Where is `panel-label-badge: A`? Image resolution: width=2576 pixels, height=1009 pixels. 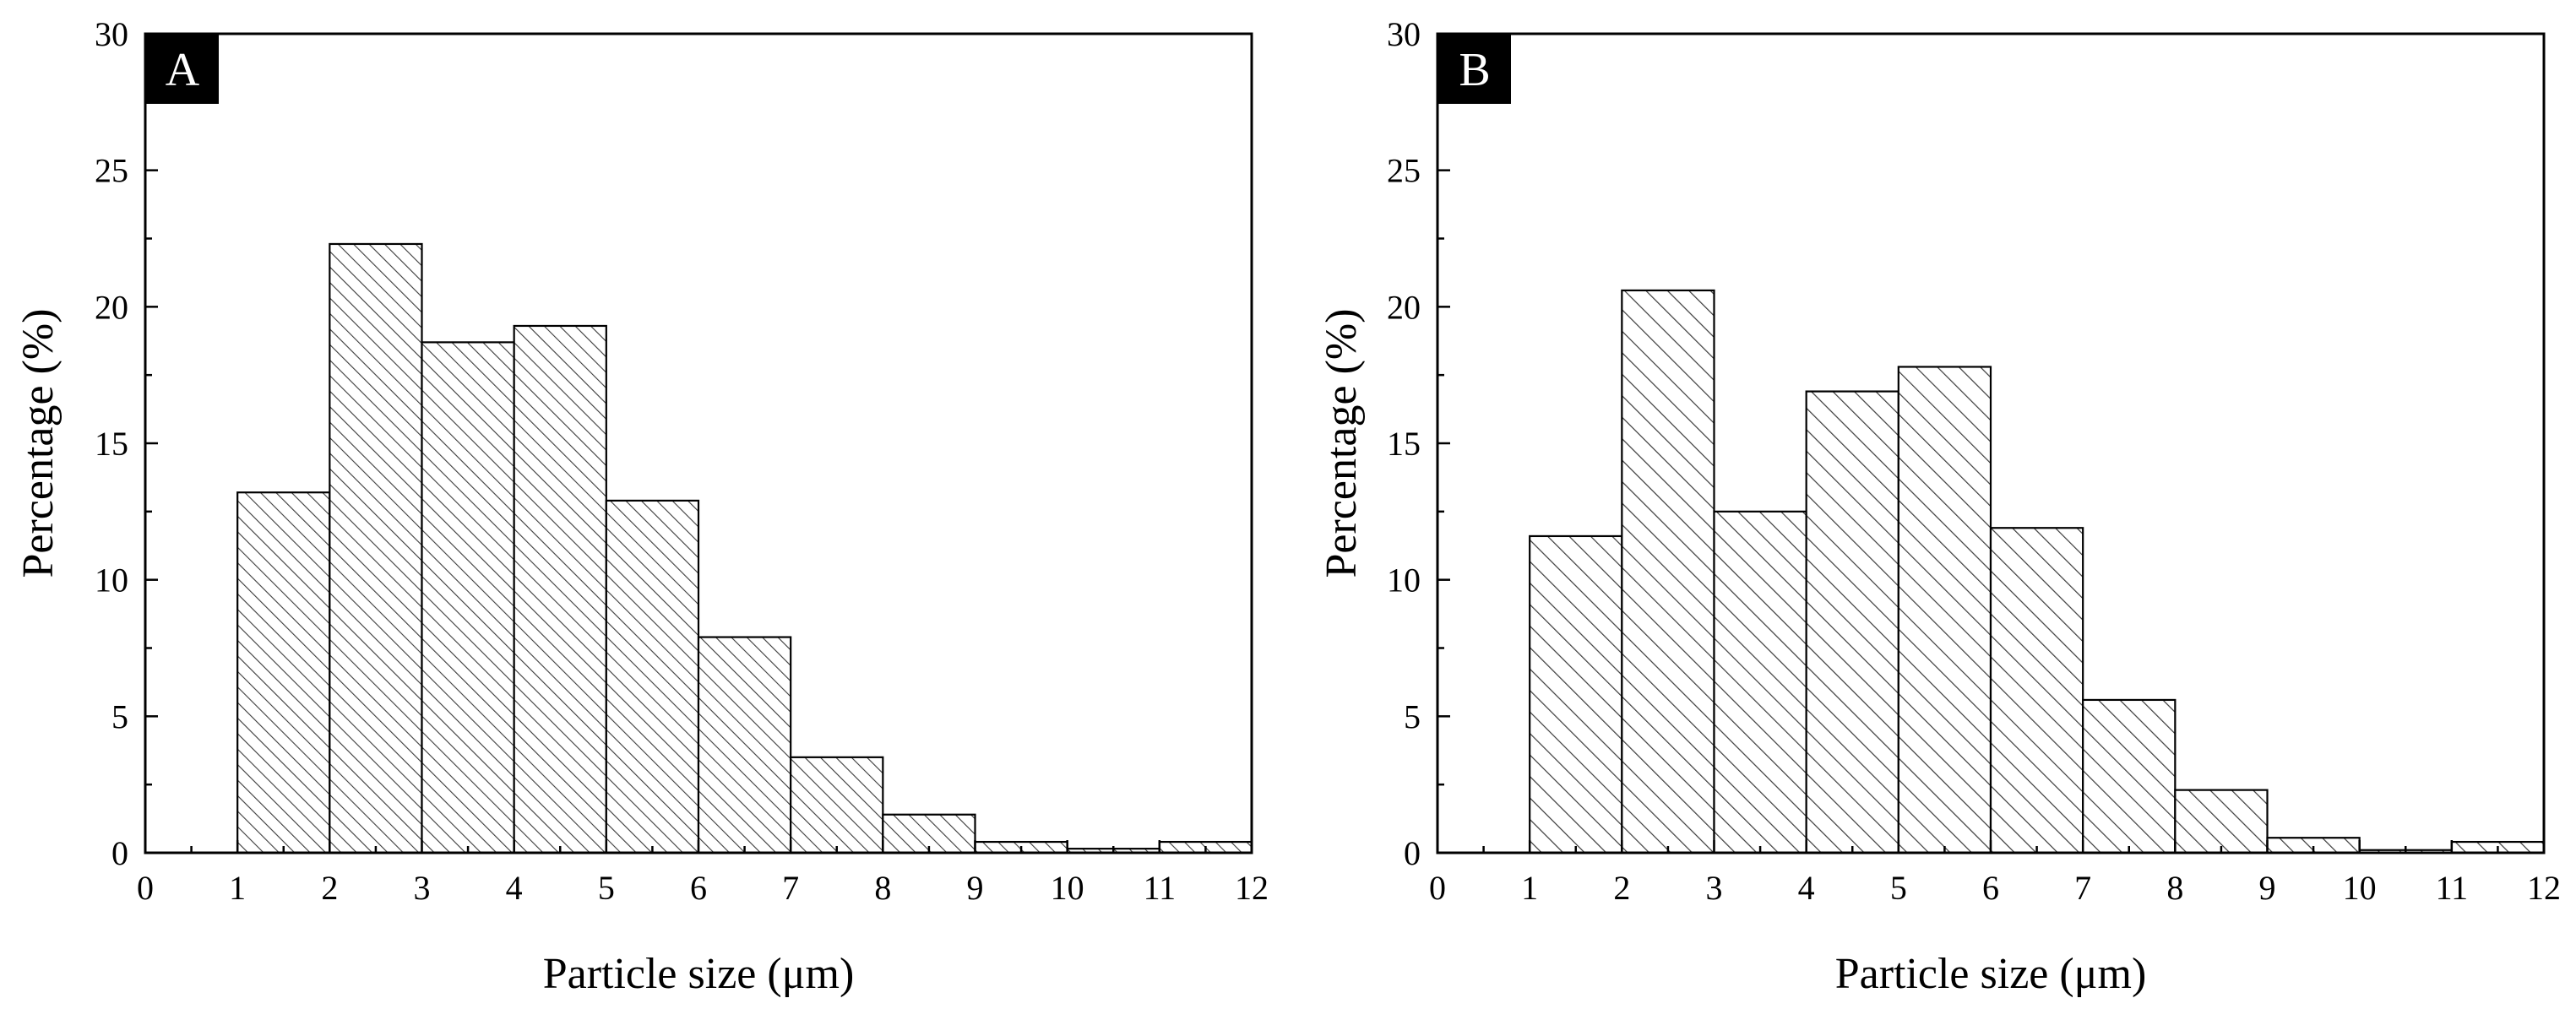 panel-label-badge: A is located at coordinates (182, 69).